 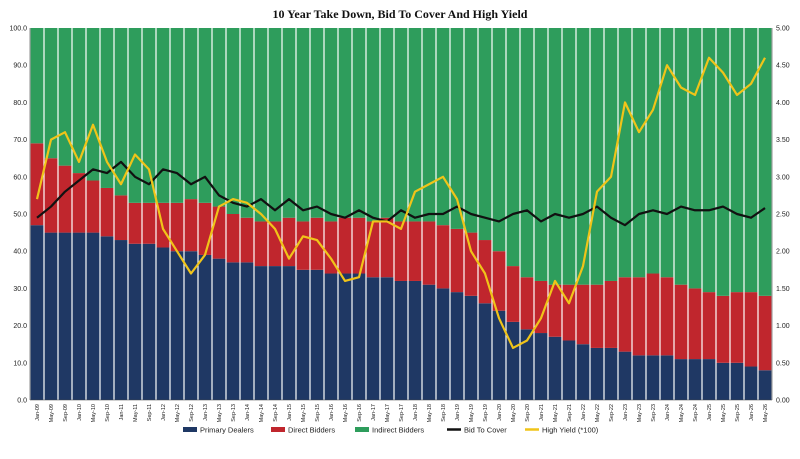 What do you see at coordinates (80, 412) in the screenshot?
I see `x-tick-label: Jan-10` at bounding box center [80, 412].